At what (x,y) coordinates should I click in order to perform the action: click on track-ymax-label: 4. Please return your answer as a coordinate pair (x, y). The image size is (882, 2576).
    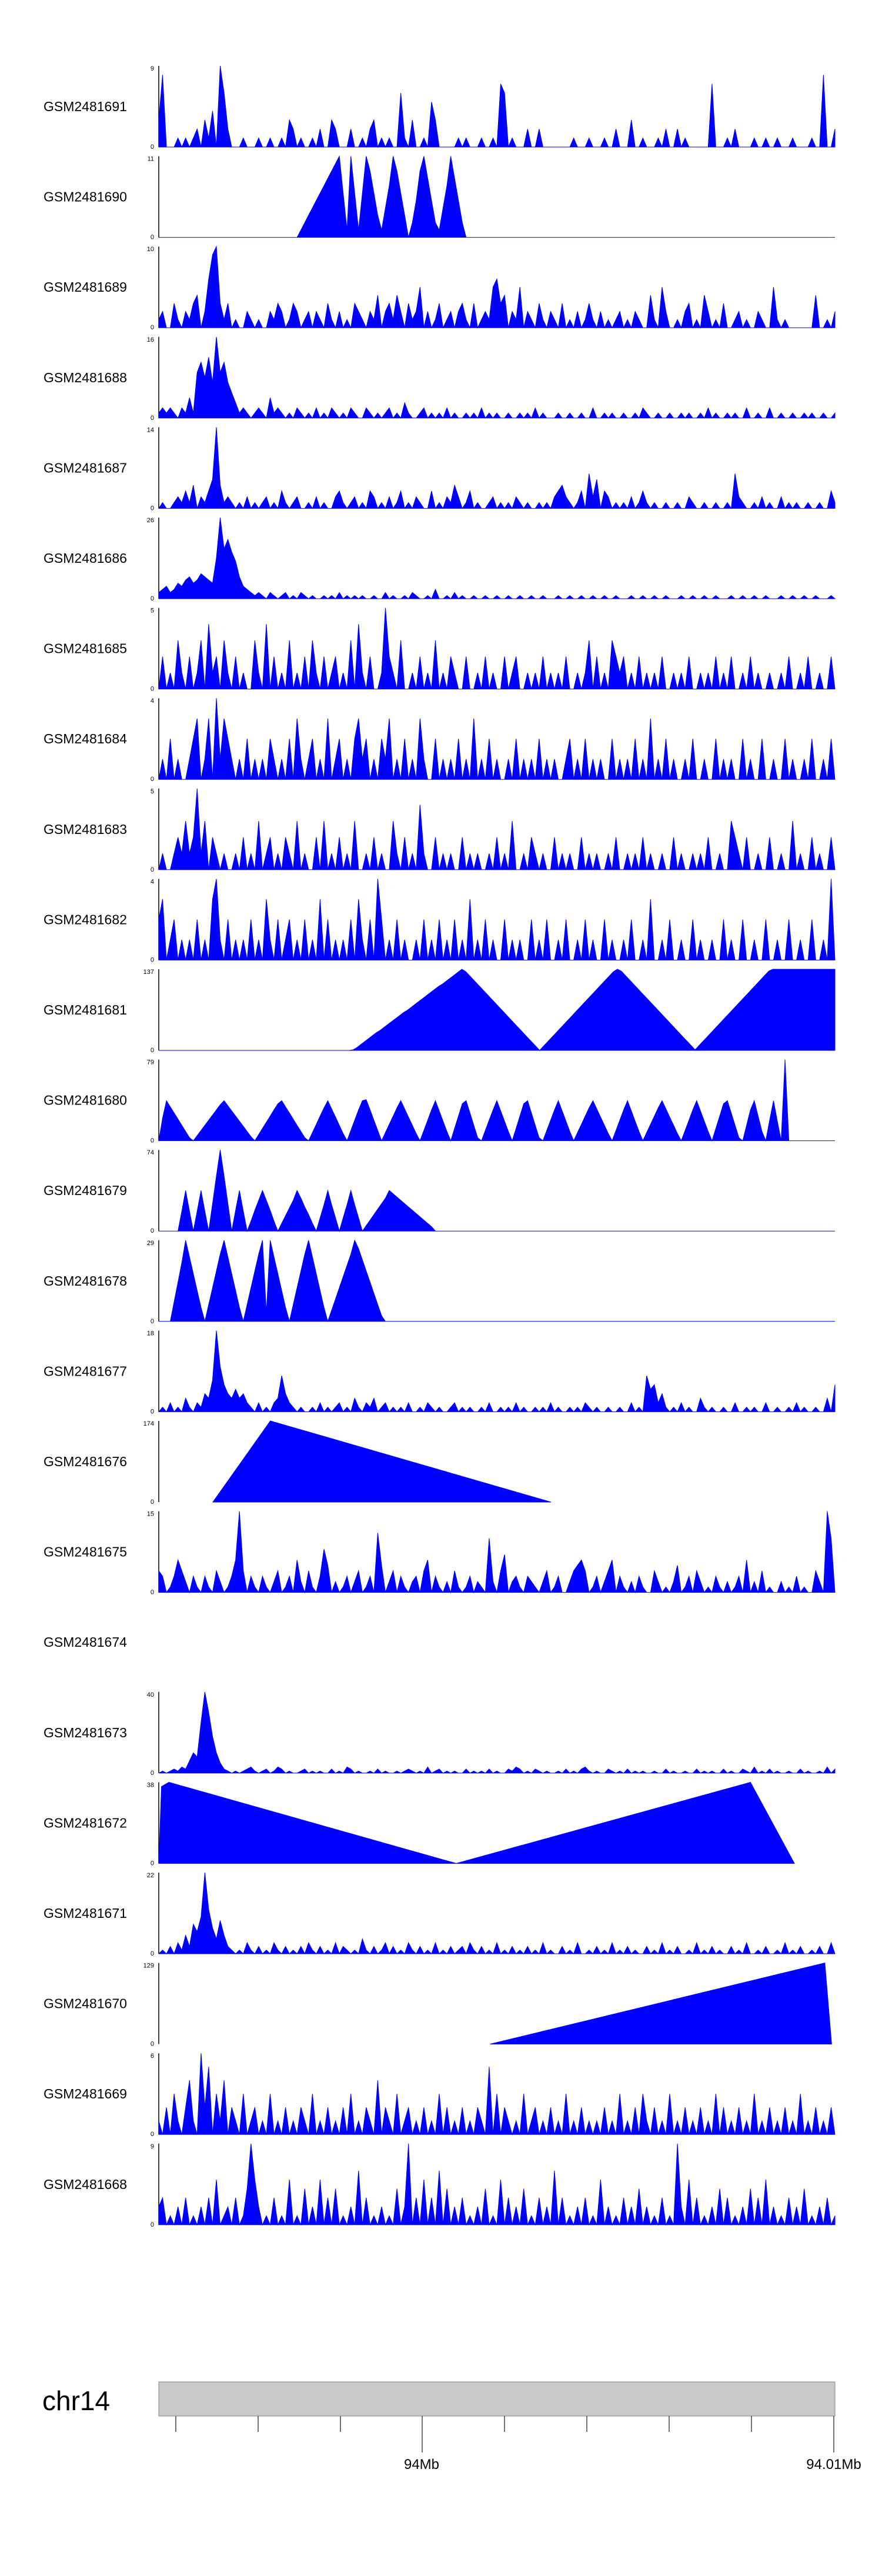
    Looking at the image, I should click on (152, 701).